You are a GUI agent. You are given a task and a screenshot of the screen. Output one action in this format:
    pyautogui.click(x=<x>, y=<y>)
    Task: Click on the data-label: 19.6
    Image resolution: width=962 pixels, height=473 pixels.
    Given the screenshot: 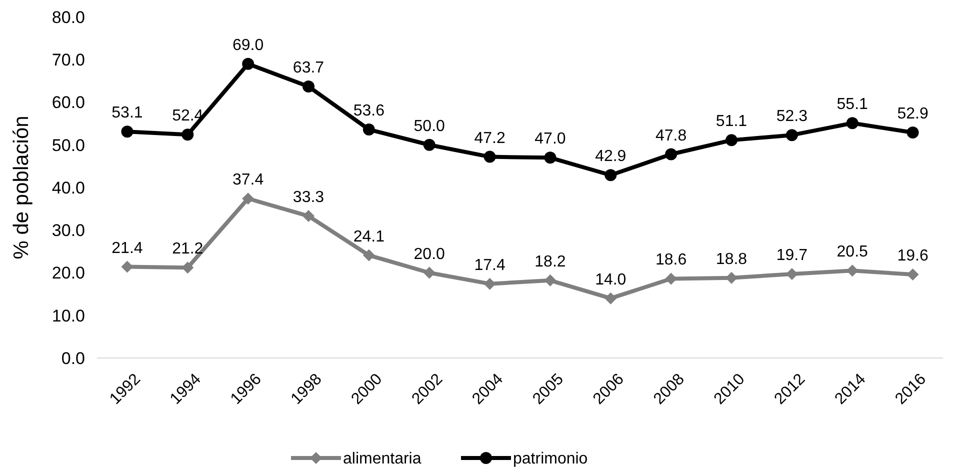 What is the action you would take?
    pyautogui.click(x=912, y=255)
    